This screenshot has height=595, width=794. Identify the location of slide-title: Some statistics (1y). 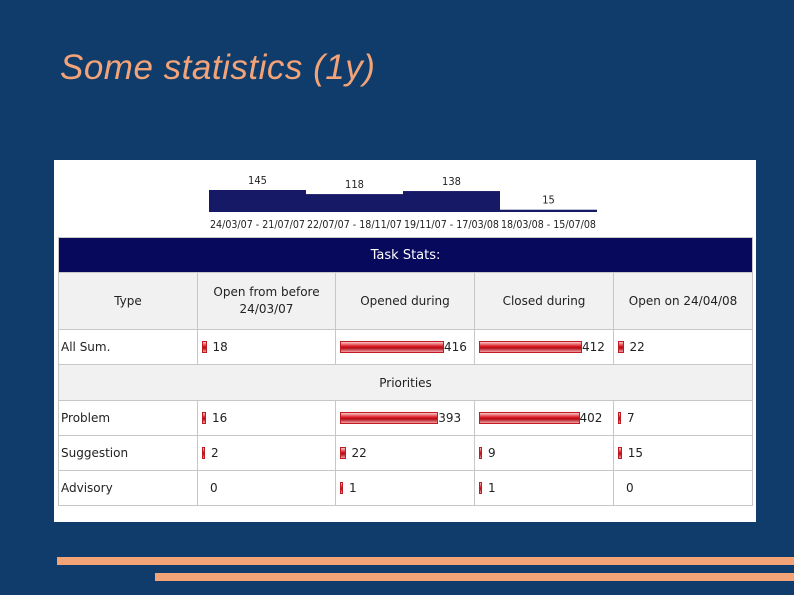
(218, 67).